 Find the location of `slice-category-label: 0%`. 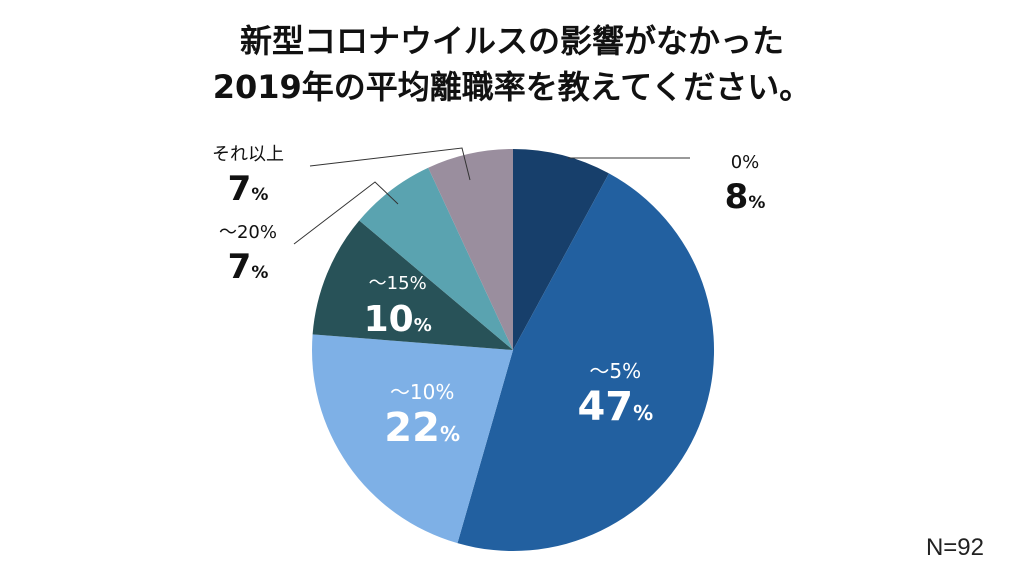

slice-category-label: 0% is located at coordinates (745, 162).